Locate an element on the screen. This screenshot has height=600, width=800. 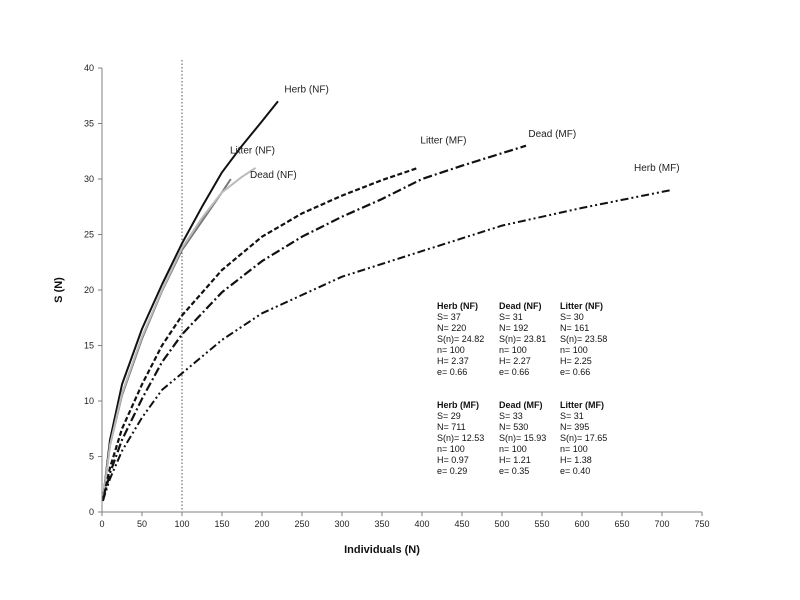
stats-line: S(n)= 17.65 is located at coordinates (583, 438).